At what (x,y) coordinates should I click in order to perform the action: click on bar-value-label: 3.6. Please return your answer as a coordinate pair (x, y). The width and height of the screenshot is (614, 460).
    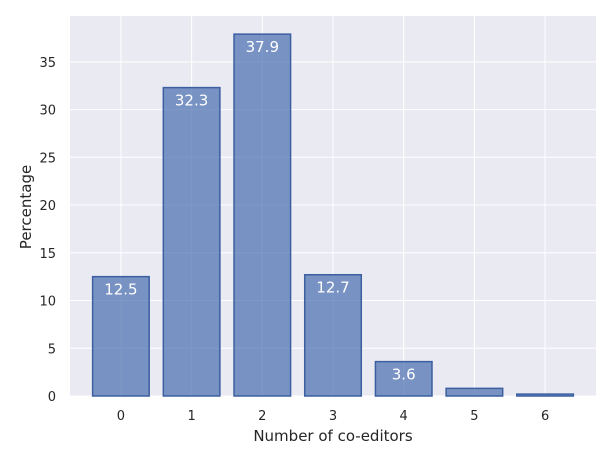
    Looking at the image, I should click on (404, 375).